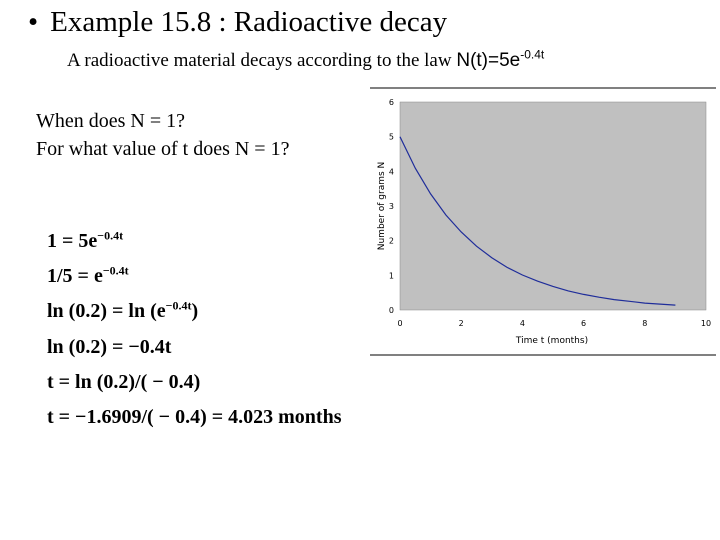 Image resolution: width=720 pixels, height=540 pixels. What do you see at coordinates (554, 323) in the screenshot?
I see `x-tick-labels: 0 2 4 6 8 10` at bounding box center [554, 323].